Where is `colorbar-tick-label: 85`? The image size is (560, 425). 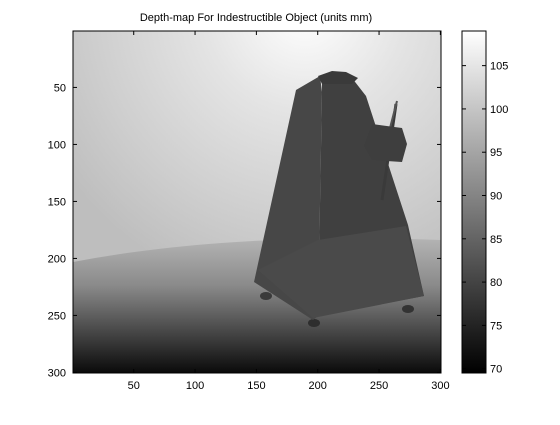
colorbar-tick-label: 85 is located at coordinates (496, 240).